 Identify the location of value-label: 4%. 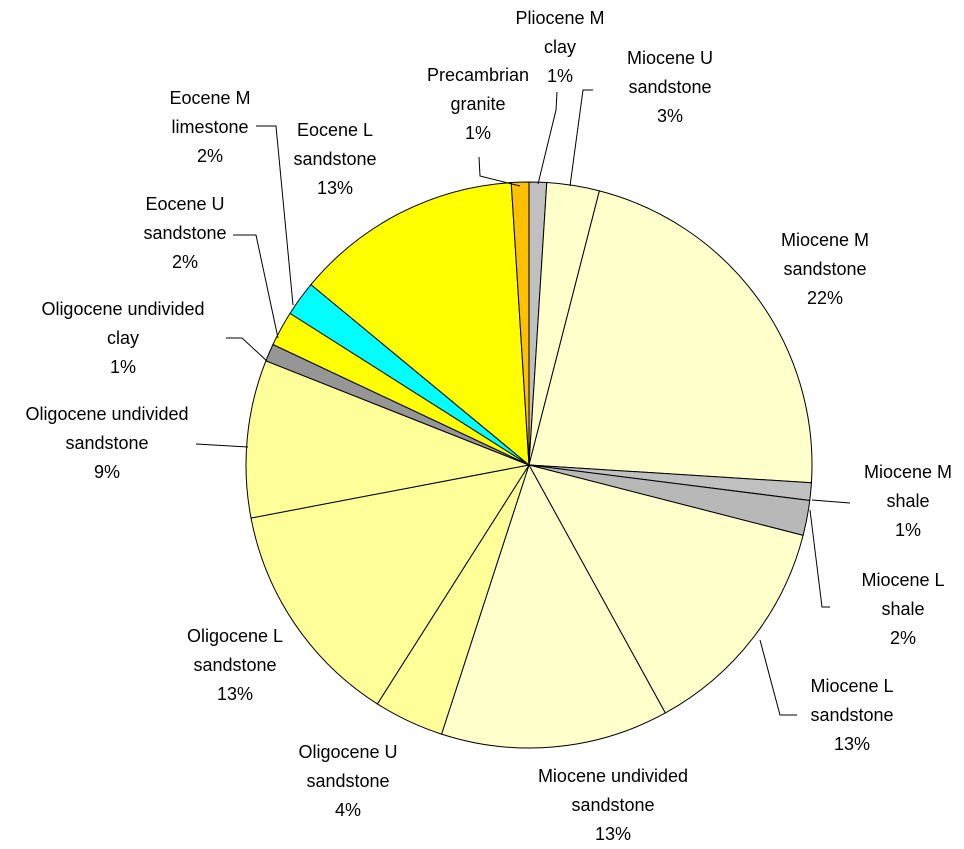
(347, 810).